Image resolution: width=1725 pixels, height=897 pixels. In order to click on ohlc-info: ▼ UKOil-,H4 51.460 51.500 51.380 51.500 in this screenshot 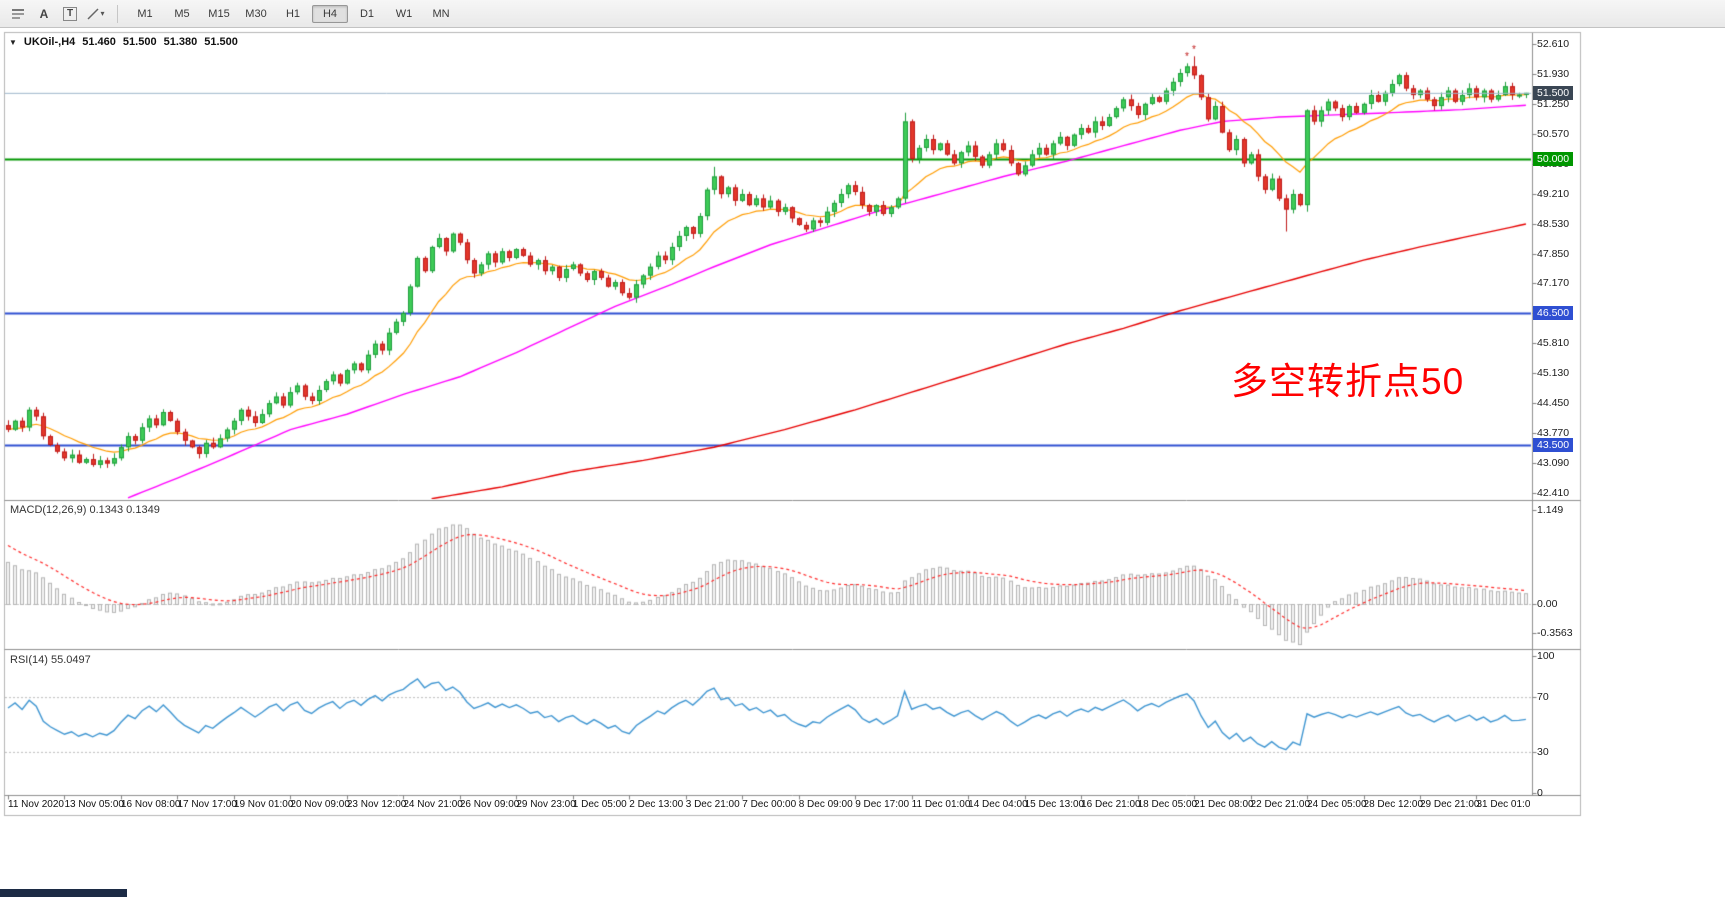, I will do `click(123, 42)`.